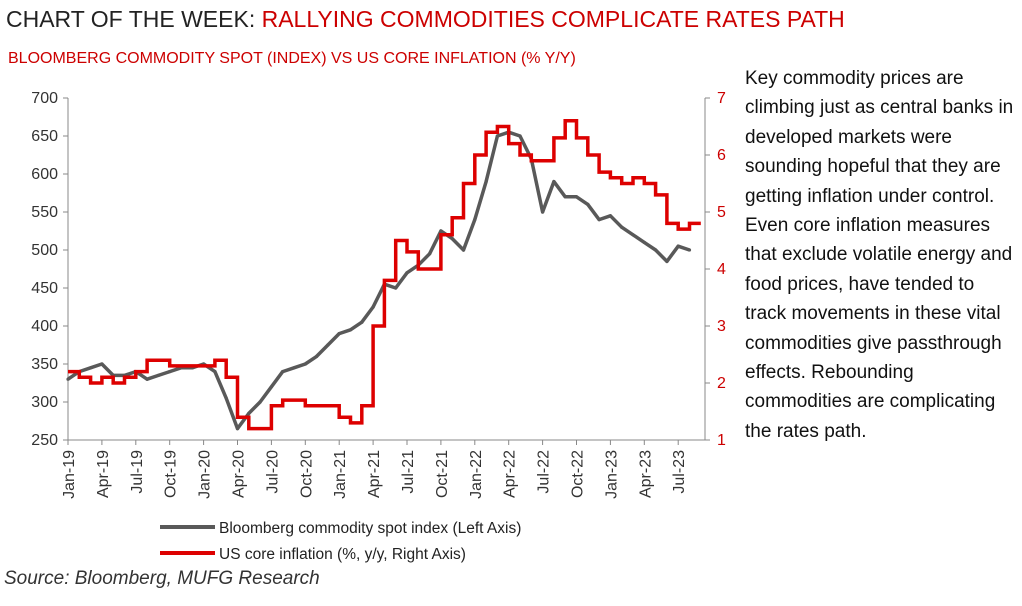  I want to click on right-axis-tick-label: 5, so click(721, 212).